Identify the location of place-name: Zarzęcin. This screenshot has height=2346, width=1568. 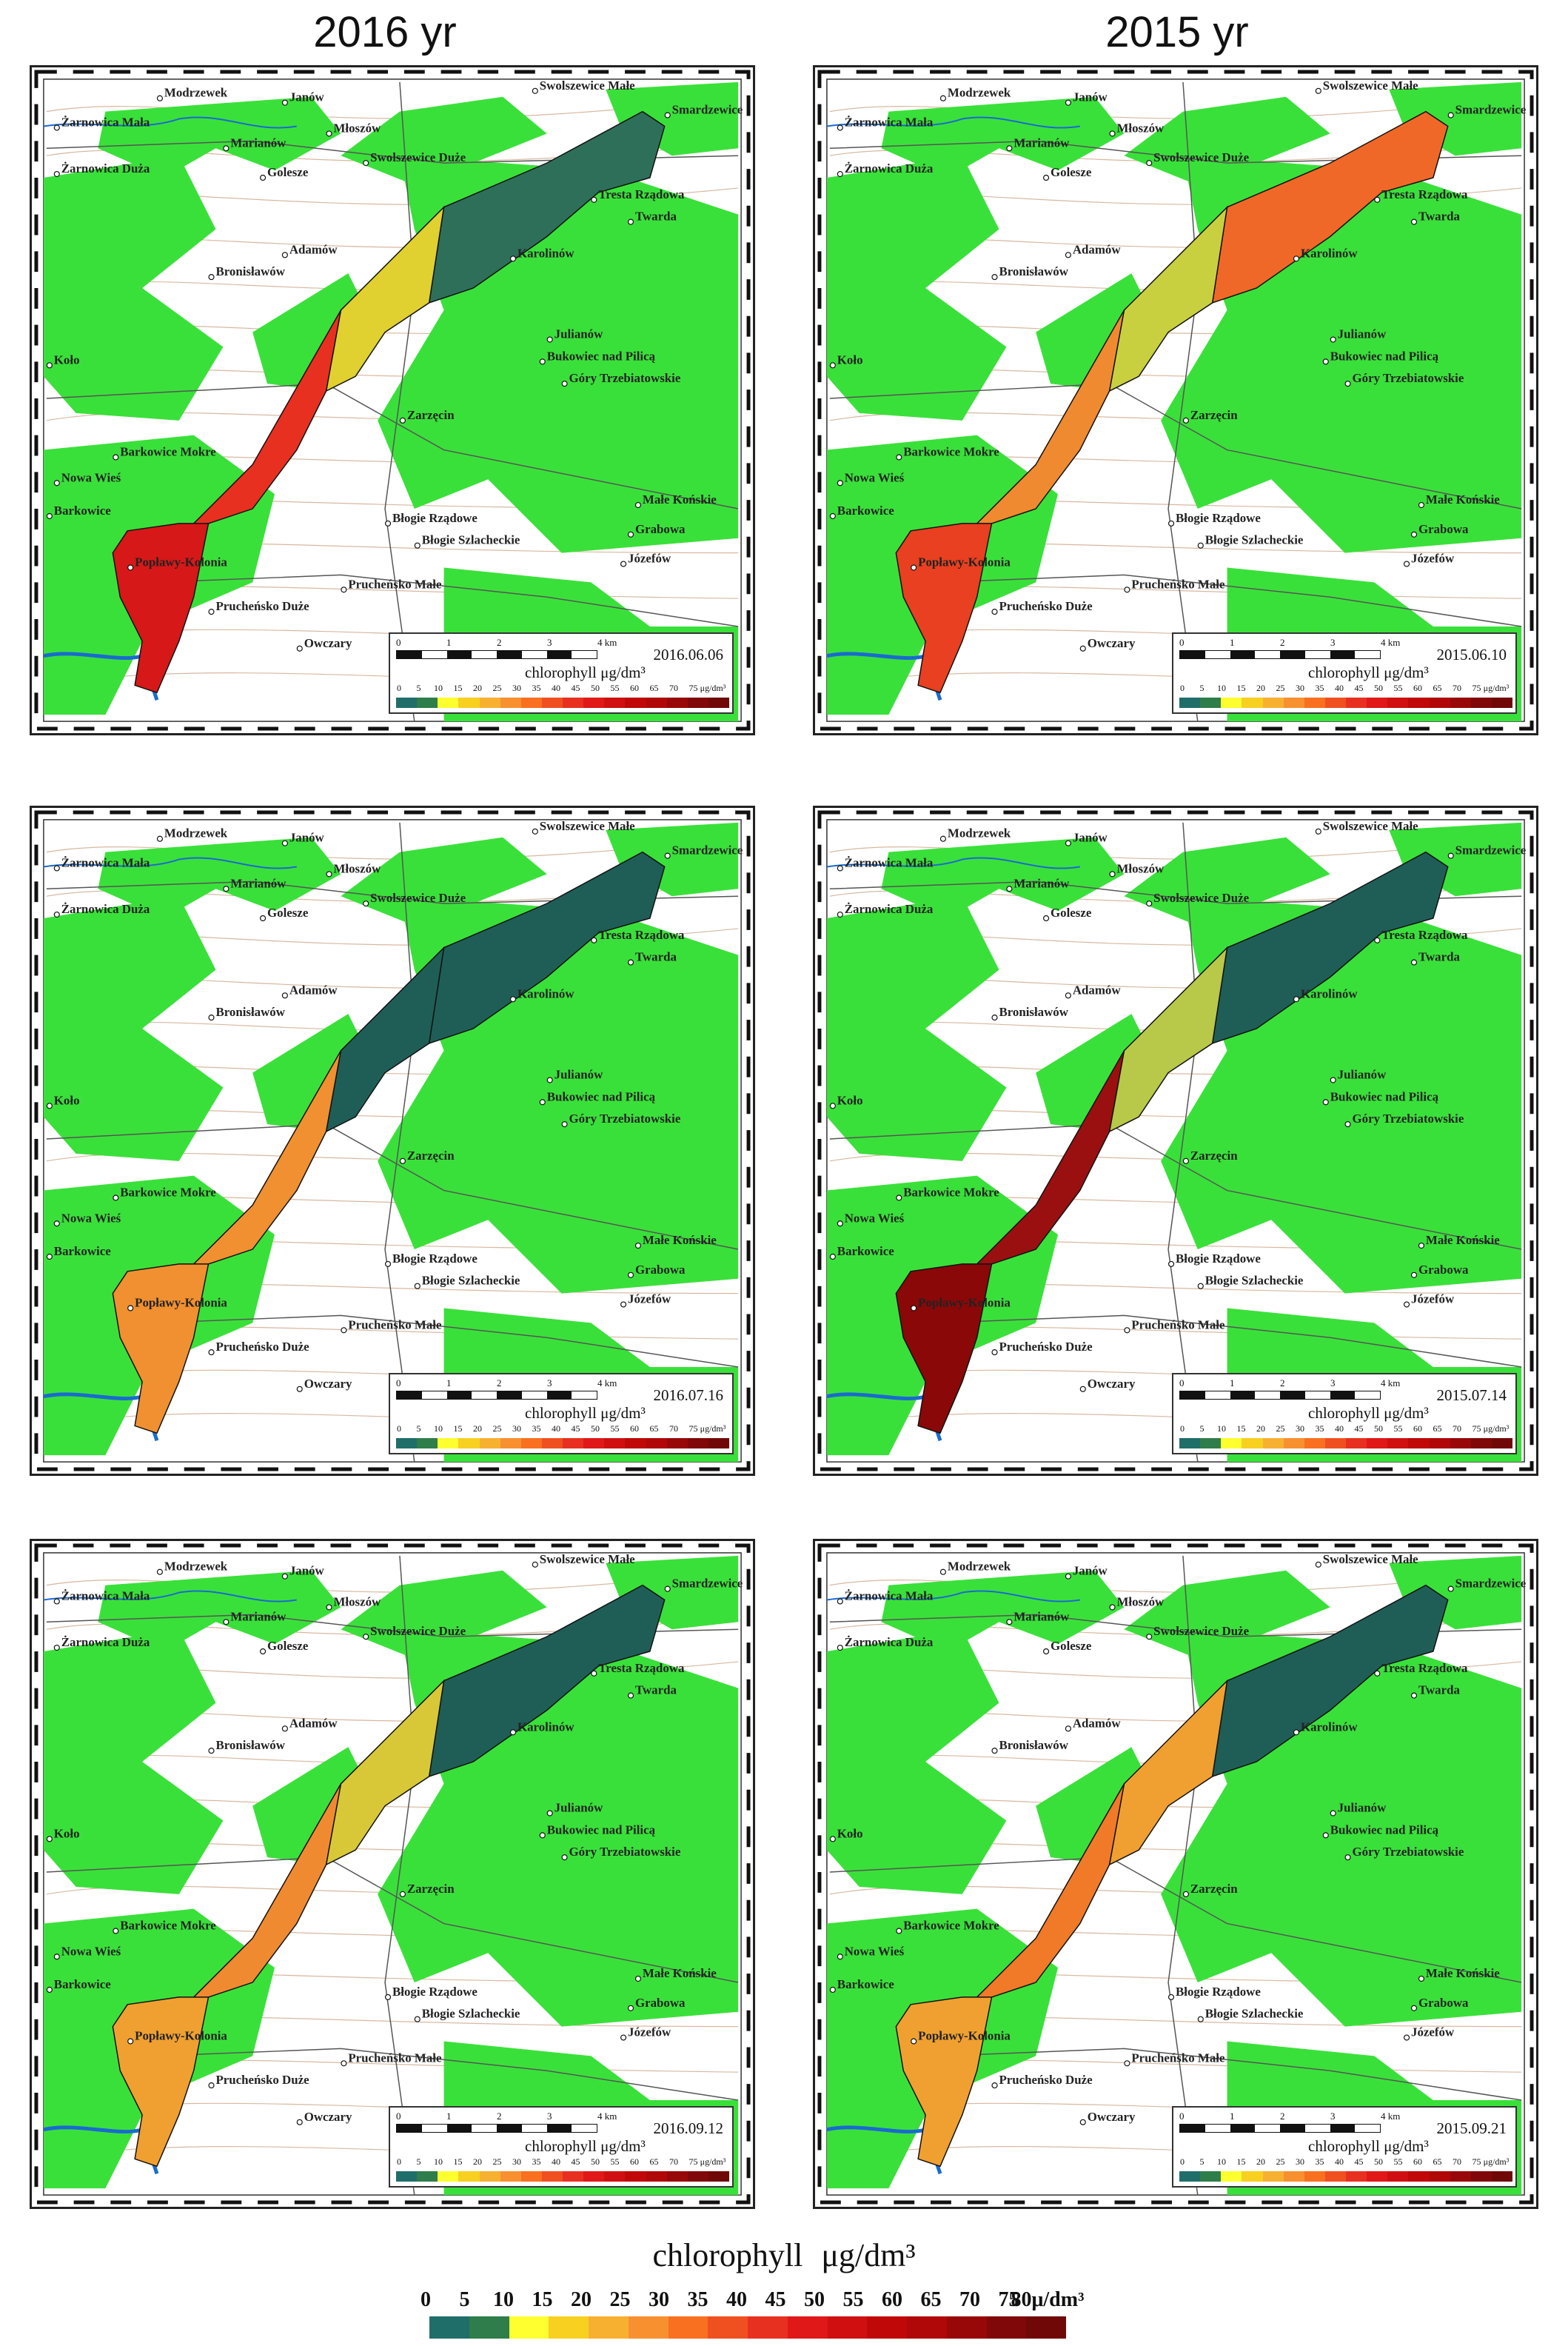
(431, 1156).